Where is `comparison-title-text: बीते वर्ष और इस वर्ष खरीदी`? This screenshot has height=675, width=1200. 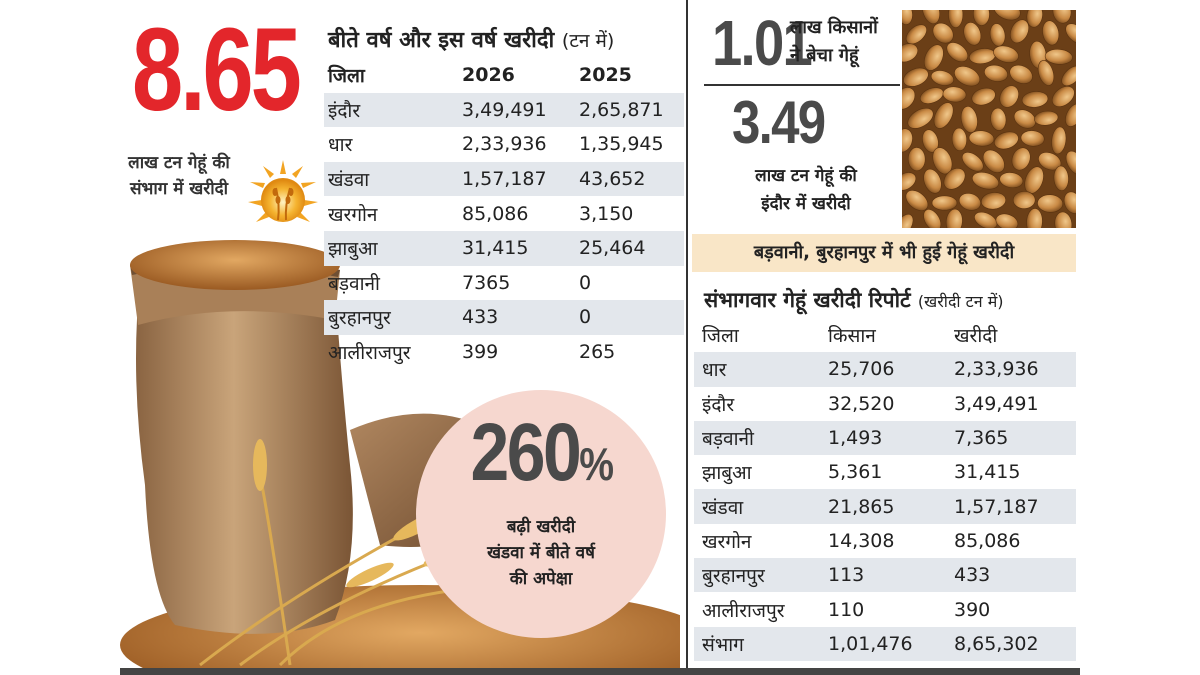 comparison-title-text: बीते वर्ष और इस वर्ष खरीदी is located at coordinates (441, 40).